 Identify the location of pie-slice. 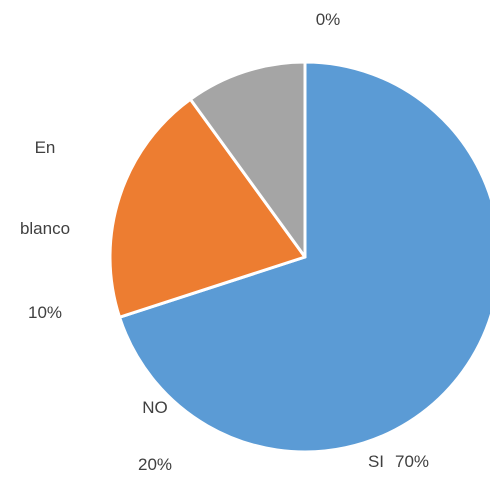
(247, 159).